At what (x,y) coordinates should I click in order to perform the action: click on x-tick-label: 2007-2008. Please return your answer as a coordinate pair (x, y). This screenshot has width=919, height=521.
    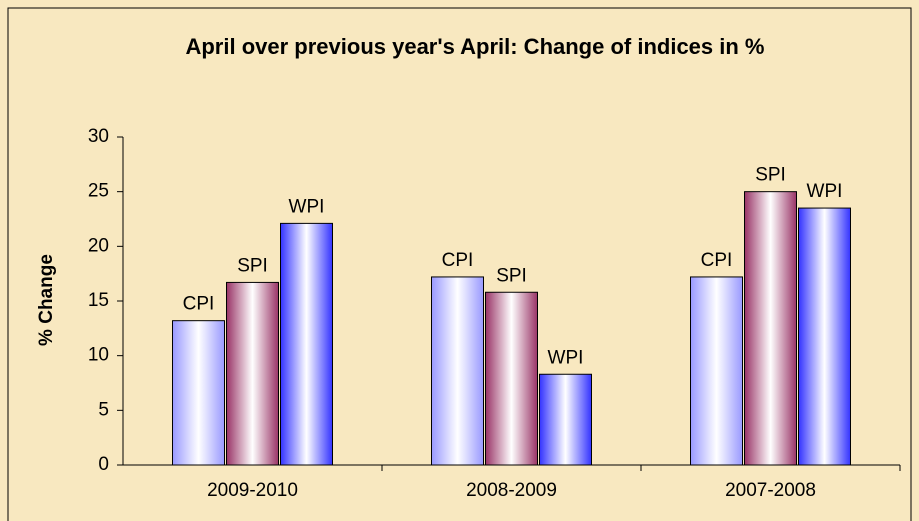
    Looking at the image, I should click on (770, 490).